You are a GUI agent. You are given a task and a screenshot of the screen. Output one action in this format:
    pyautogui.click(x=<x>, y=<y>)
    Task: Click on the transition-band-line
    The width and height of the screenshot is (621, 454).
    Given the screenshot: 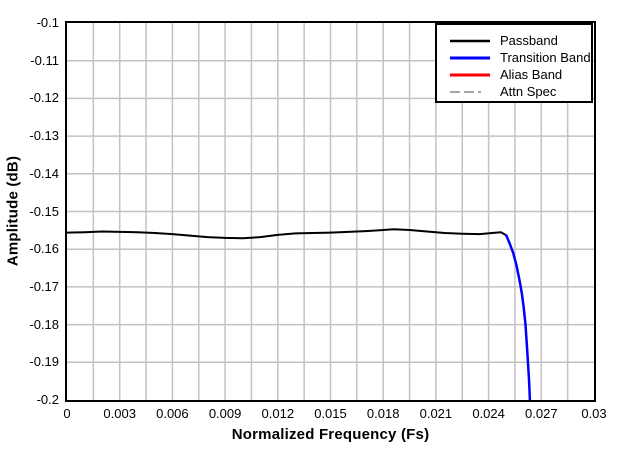 What is the action you would take?
    pyautogui.click(x=518, y=317)
    